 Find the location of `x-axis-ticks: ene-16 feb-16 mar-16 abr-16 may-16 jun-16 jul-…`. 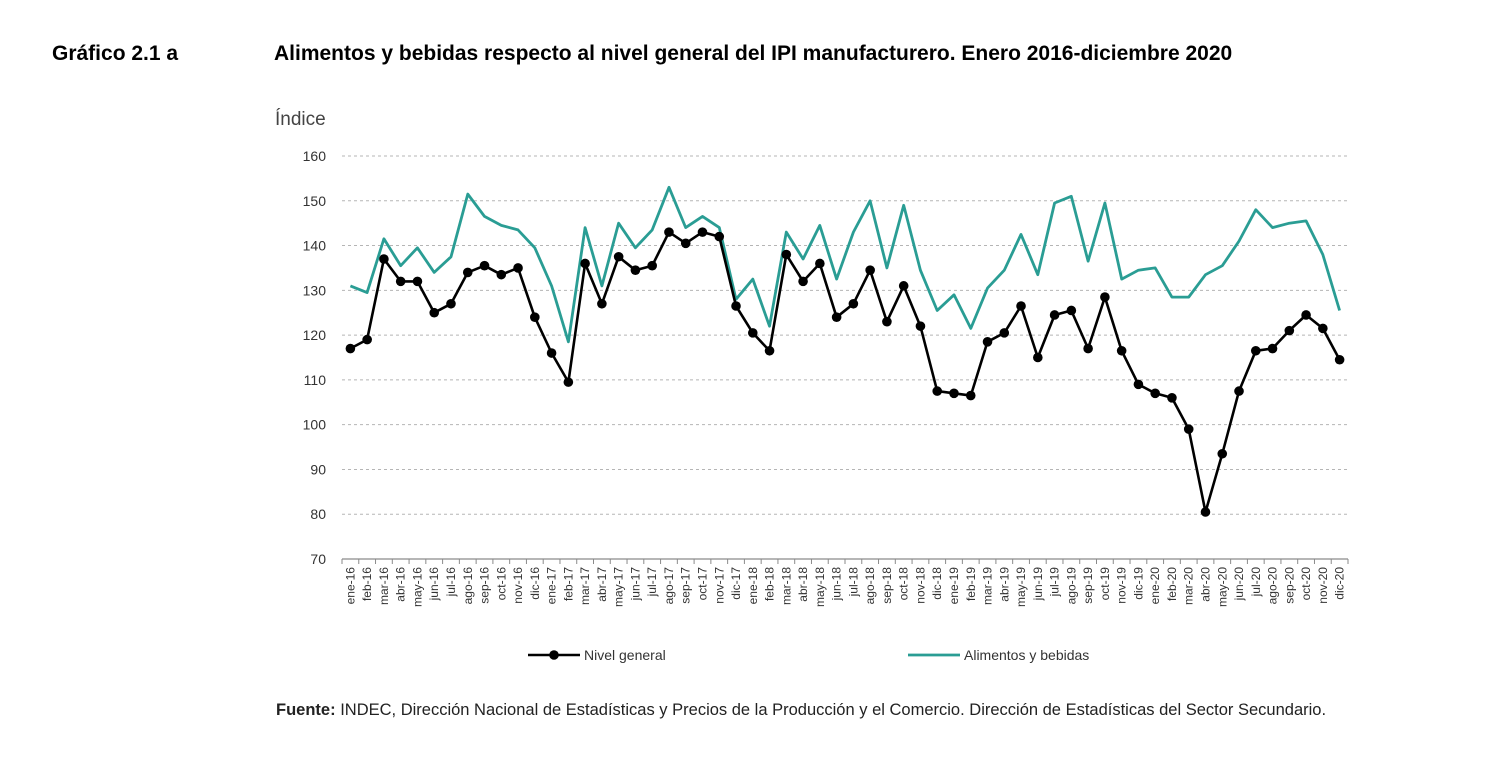

x-axis-ticks: ene-16 feb-16 mar-16 abr-16 may-16 jun-16 jul-… is located at coordinates (844, 587).